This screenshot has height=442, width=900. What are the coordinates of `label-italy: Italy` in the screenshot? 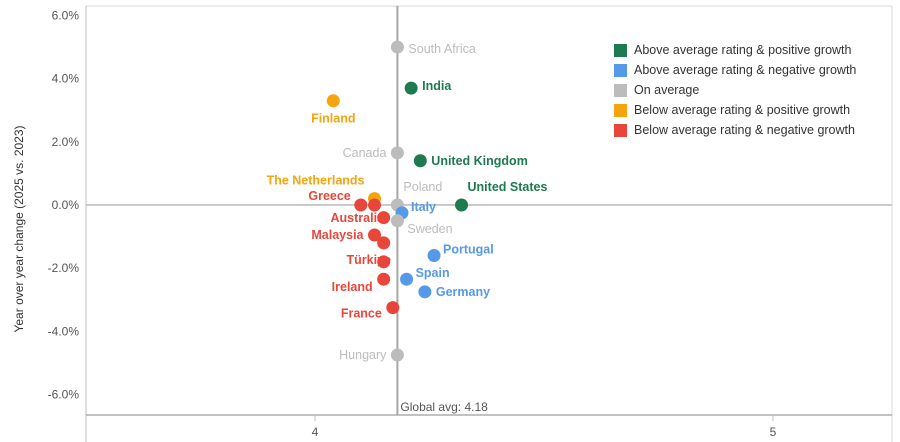 It's located at (423, 207).